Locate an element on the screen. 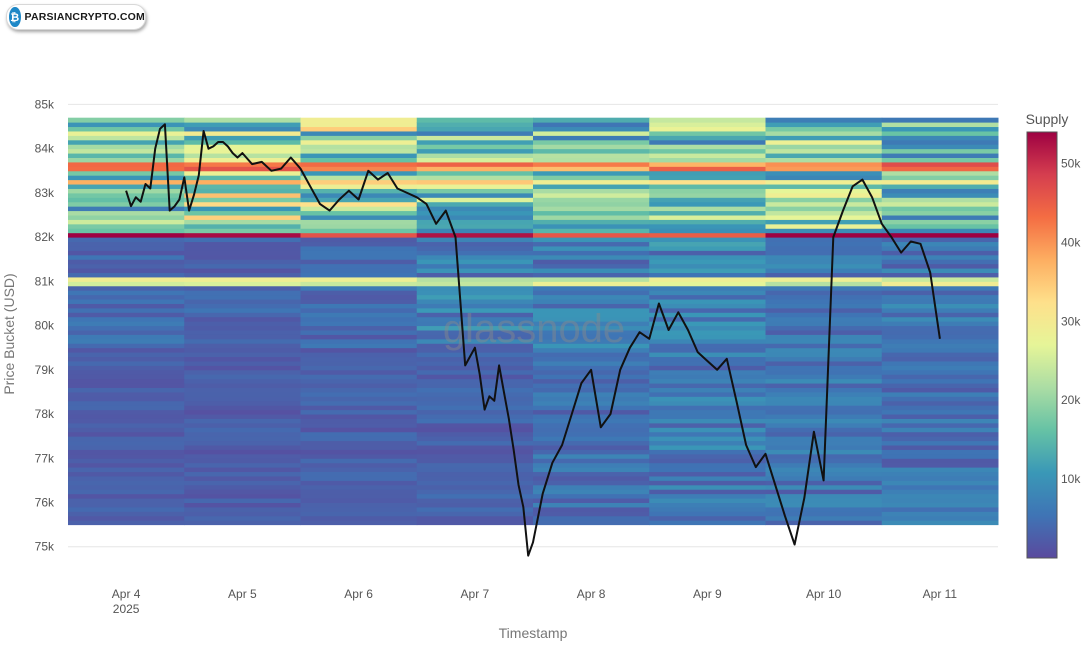 This screenshot has height=650, width=1084. x-tick-label: Apr 7 is located at coordinates (475, 594).